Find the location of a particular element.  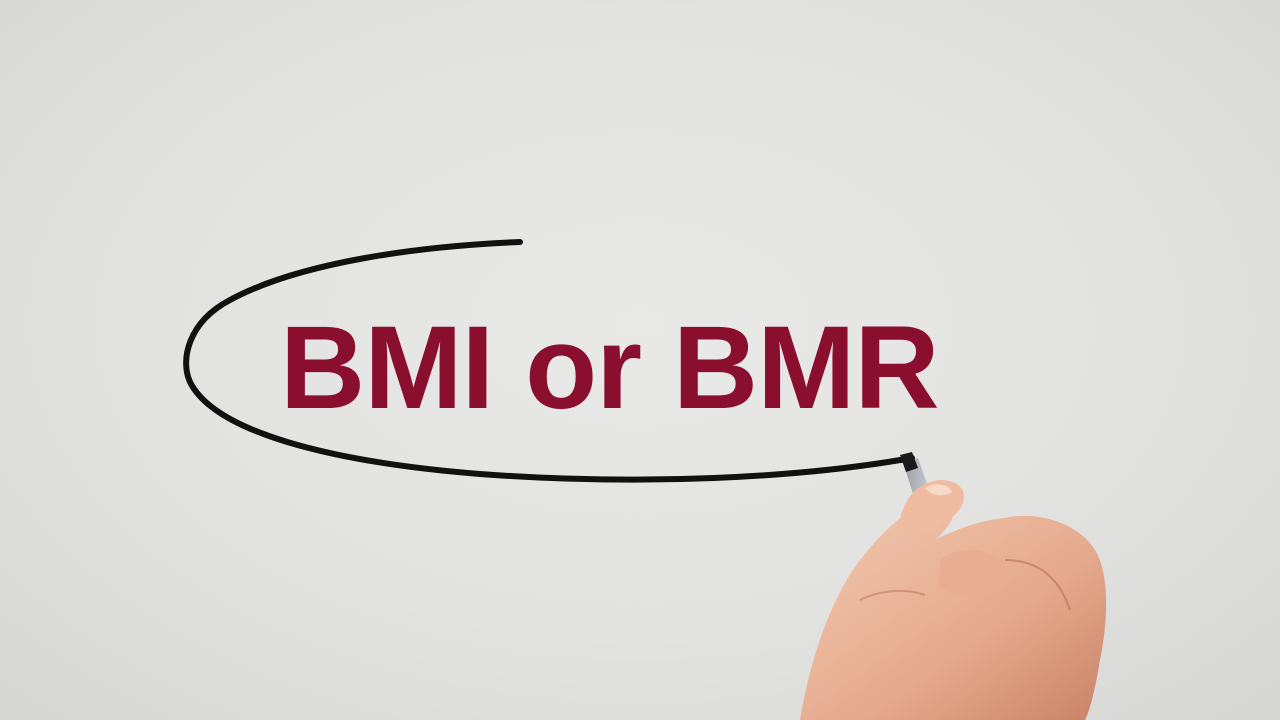

hand-icon is located at coordinates (953, 600).